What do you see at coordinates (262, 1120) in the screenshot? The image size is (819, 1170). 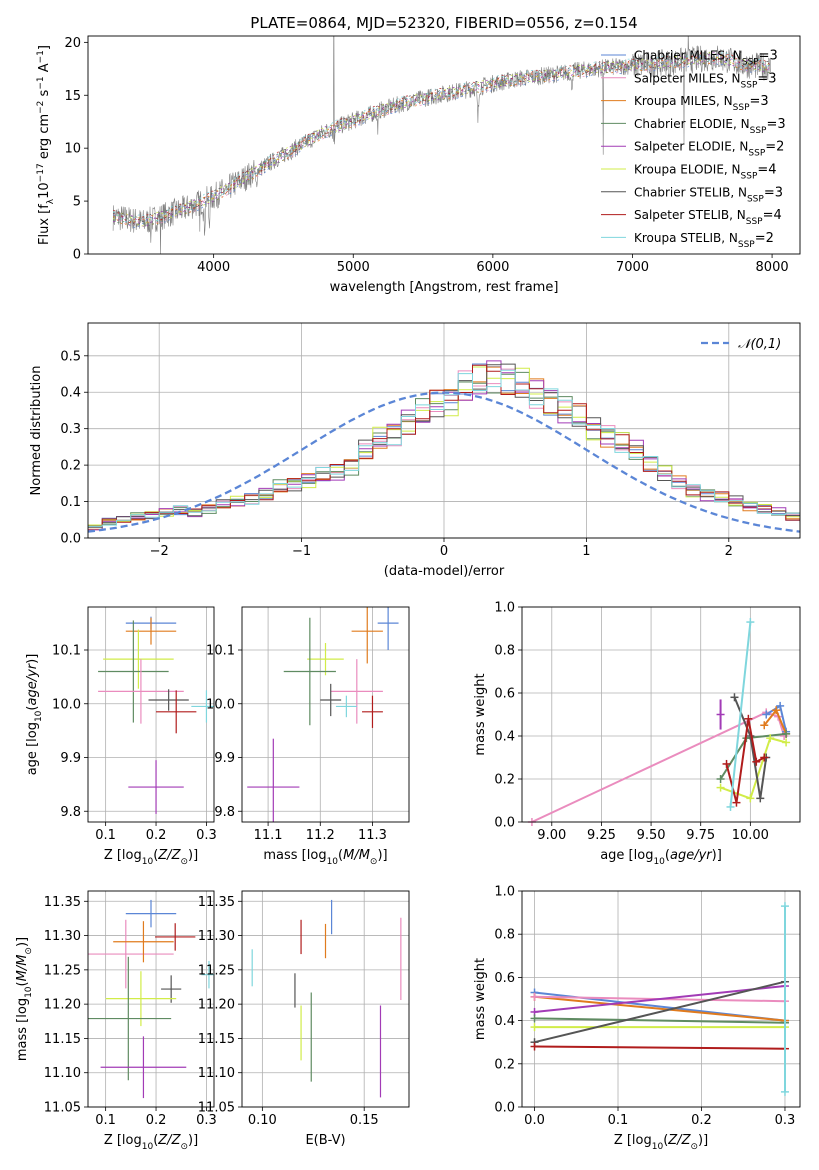 I see `x-tick-label: 0.10` at bounding box center [262, 1120].